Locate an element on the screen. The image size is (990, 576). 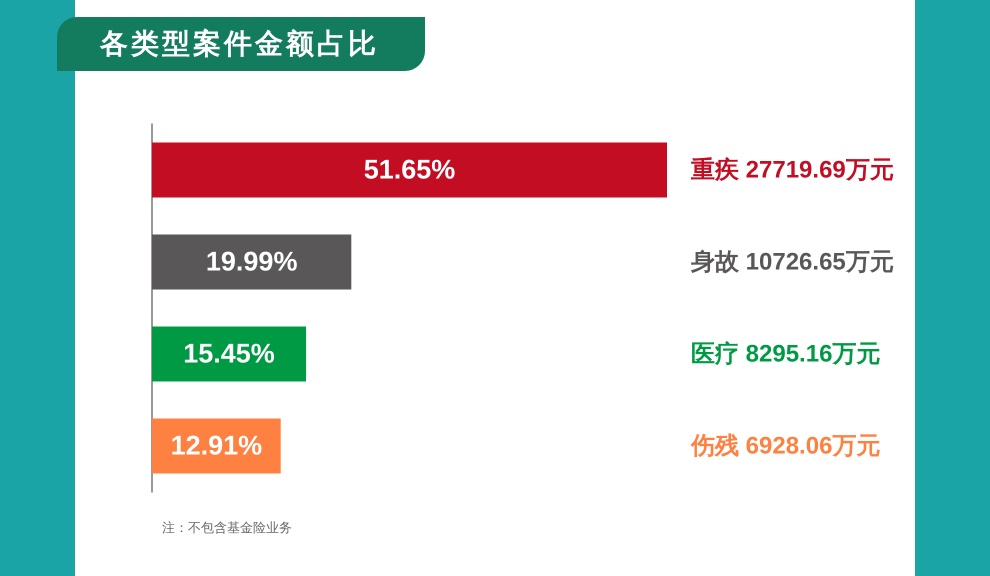
chart-title: 各类型案件金额占比 is located at coordinates (241, 44).